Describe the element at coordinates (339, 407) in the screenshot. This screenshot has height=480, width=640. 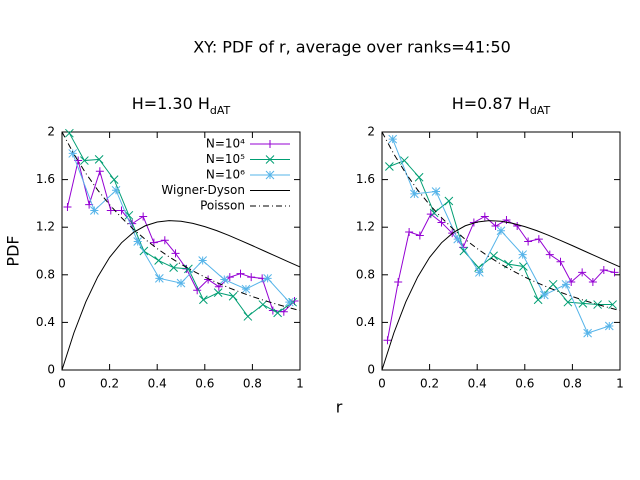
I see `x-axis-label: r` at that location.